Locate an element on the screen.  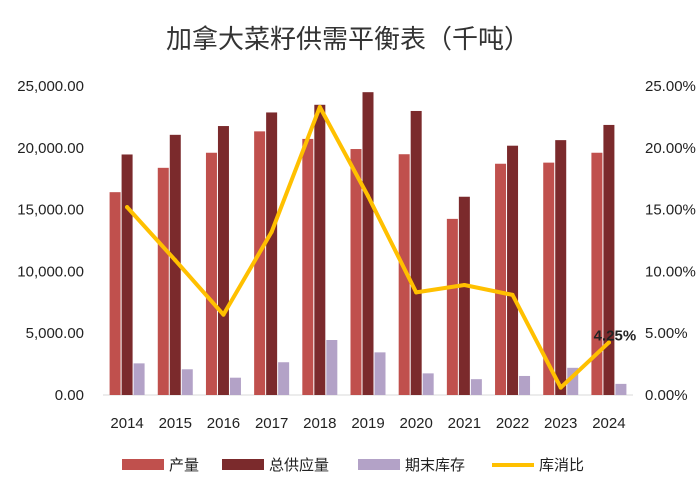
y-right-tick-label: 5.00% is located at coordinates (666, 333).